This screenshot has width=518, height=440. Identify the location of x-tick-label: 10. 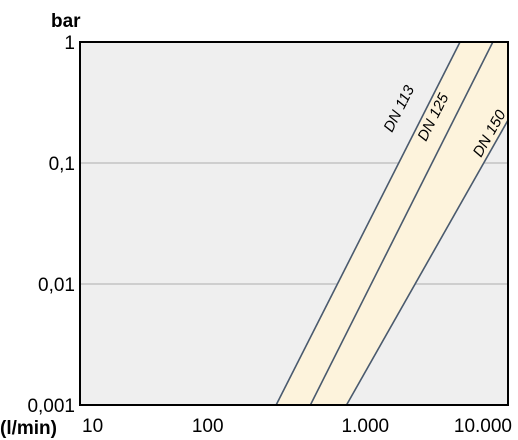
(92, 426).